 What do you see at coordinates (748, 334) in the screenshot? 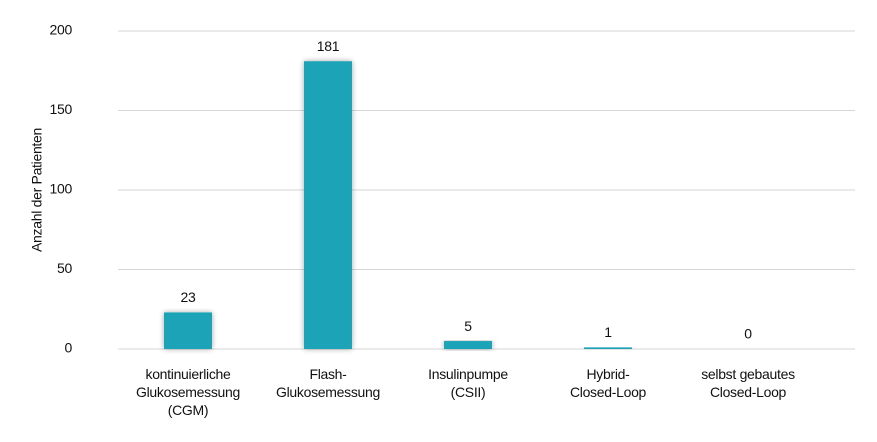
I see `value-label: 0` at bounding box center [748, 334].